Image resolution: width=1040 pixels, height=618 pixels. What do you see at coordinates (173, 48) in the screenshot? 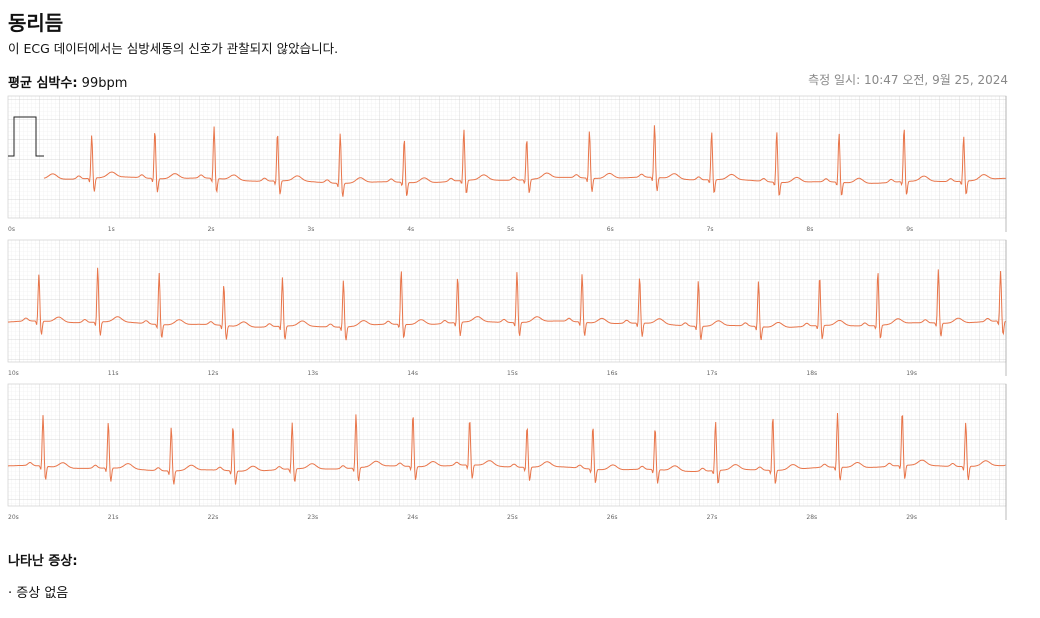
I see `description: 이 ECG 데이터에서는 심방세동의 신호가 관찰되지 않았습니다.` at bounding box center [173, 48].